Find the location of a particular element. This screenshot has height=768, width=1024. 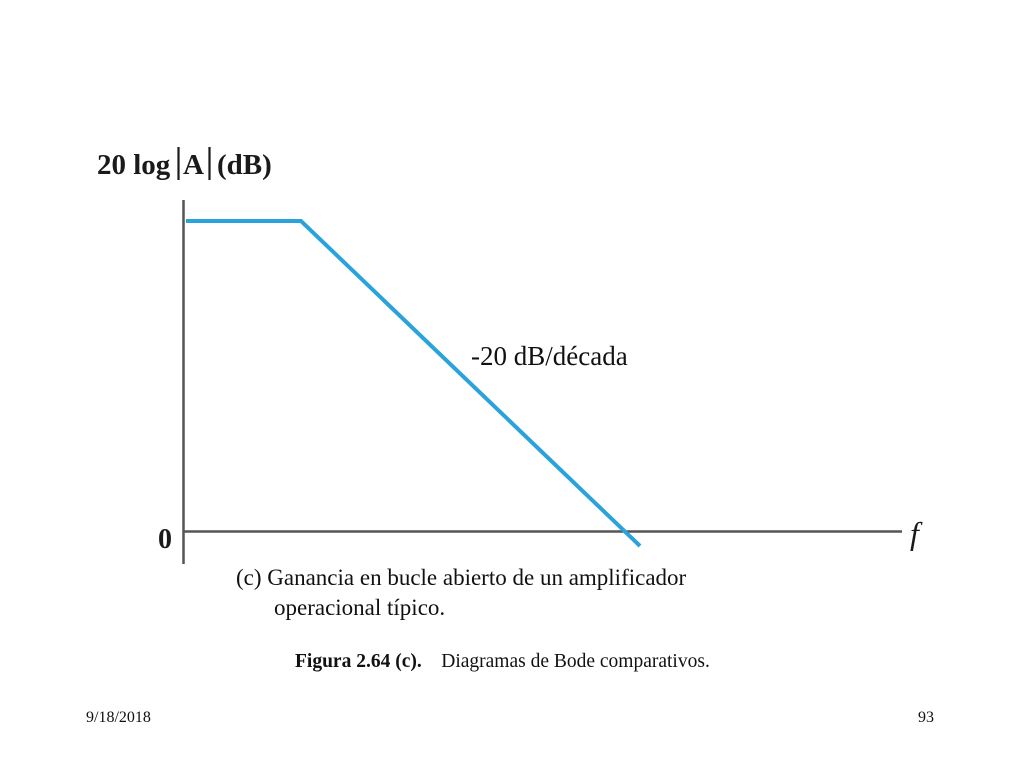

y-axis-label-variable: A is located at coordinates (193, 165).